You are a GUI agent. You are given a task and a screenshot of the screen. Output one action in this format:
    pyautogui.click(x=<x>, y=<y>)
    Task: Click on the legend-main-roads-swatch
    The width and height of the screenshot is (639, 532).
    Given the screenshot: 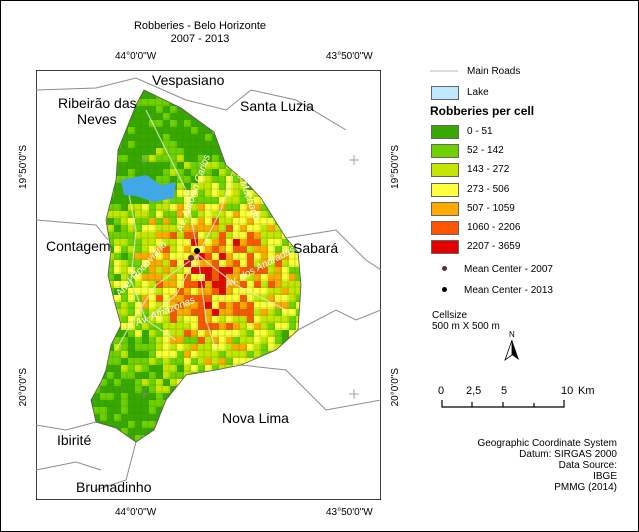 What is the action you would take?
    pyautogui.click(x=444, y=71)
    